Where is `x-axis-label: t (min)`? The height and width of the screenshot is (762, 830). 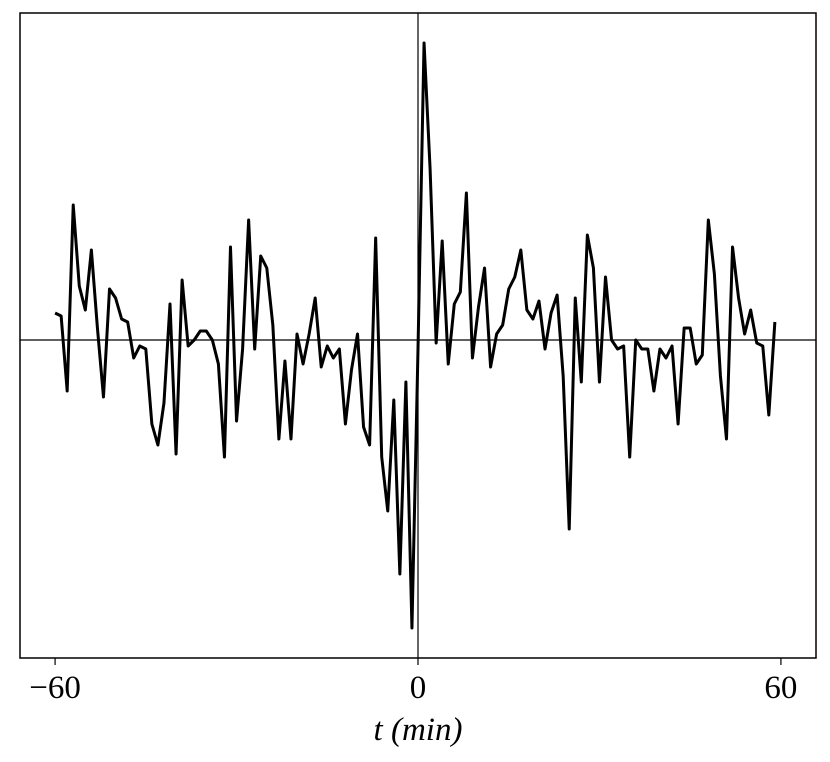
x-axis-label: t (min) is located at coordinates (418, 730).